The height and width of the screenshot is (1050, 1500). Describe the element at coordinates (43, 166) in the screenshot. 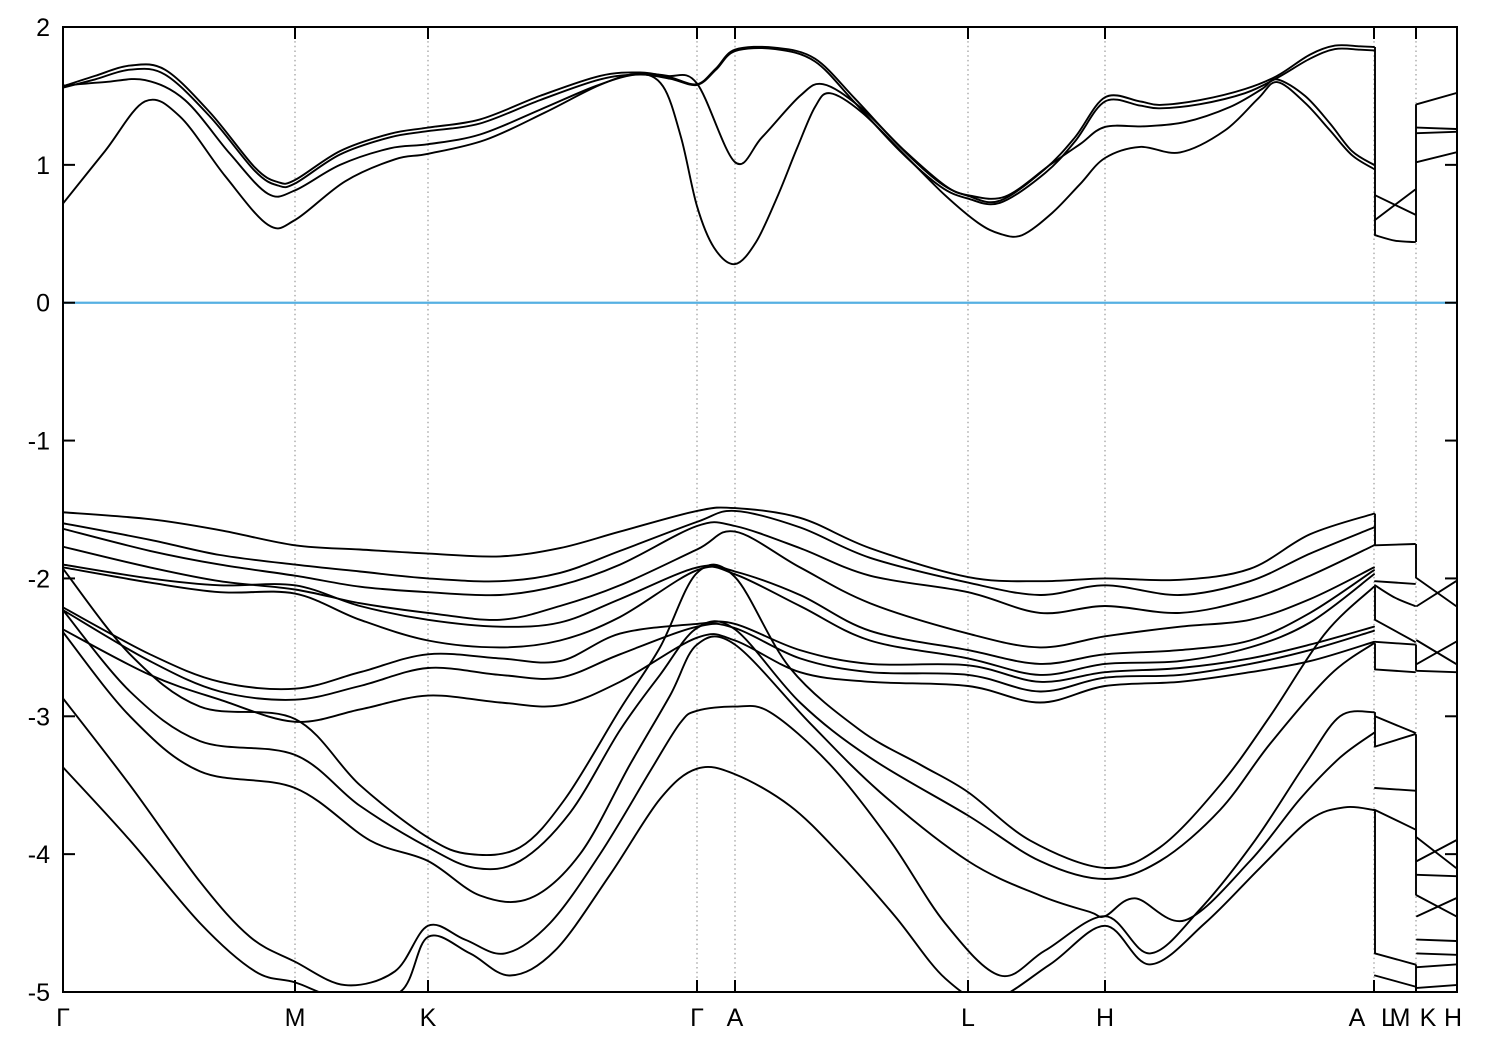

I see `y-axis-label: 1` at that location.